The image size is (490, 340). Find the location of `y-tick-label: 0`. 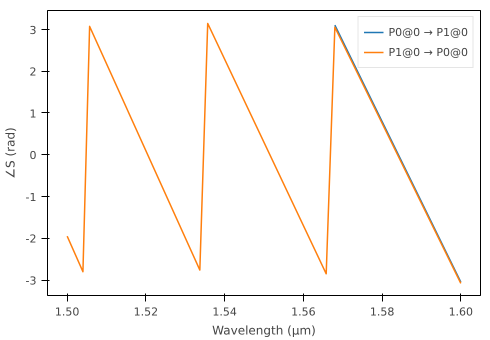

y-tick-label: 0 is located at coordinates (33, 155).